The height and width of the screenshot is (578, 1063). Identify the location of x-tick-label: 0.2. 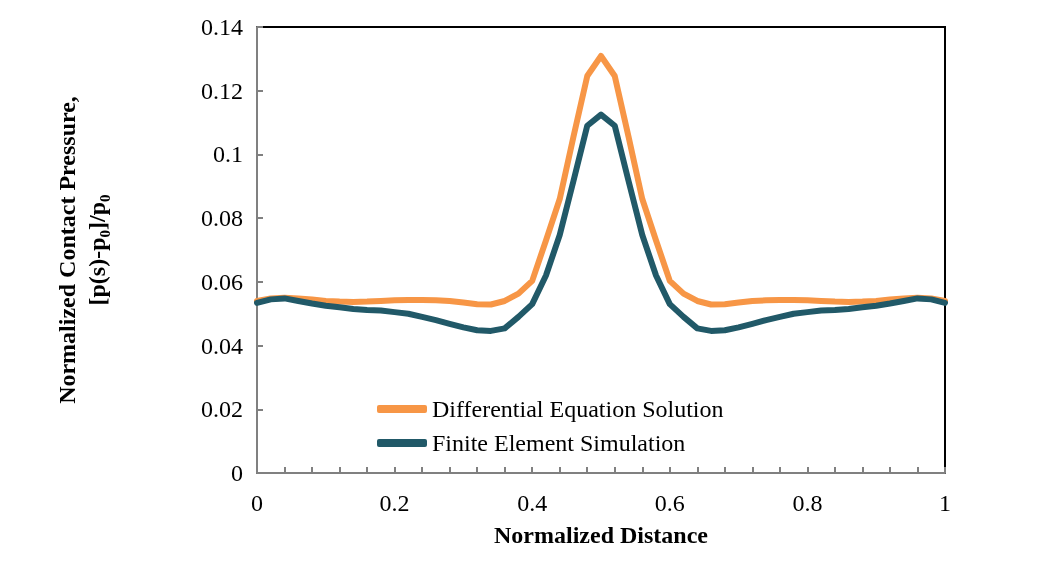
(394, 503).